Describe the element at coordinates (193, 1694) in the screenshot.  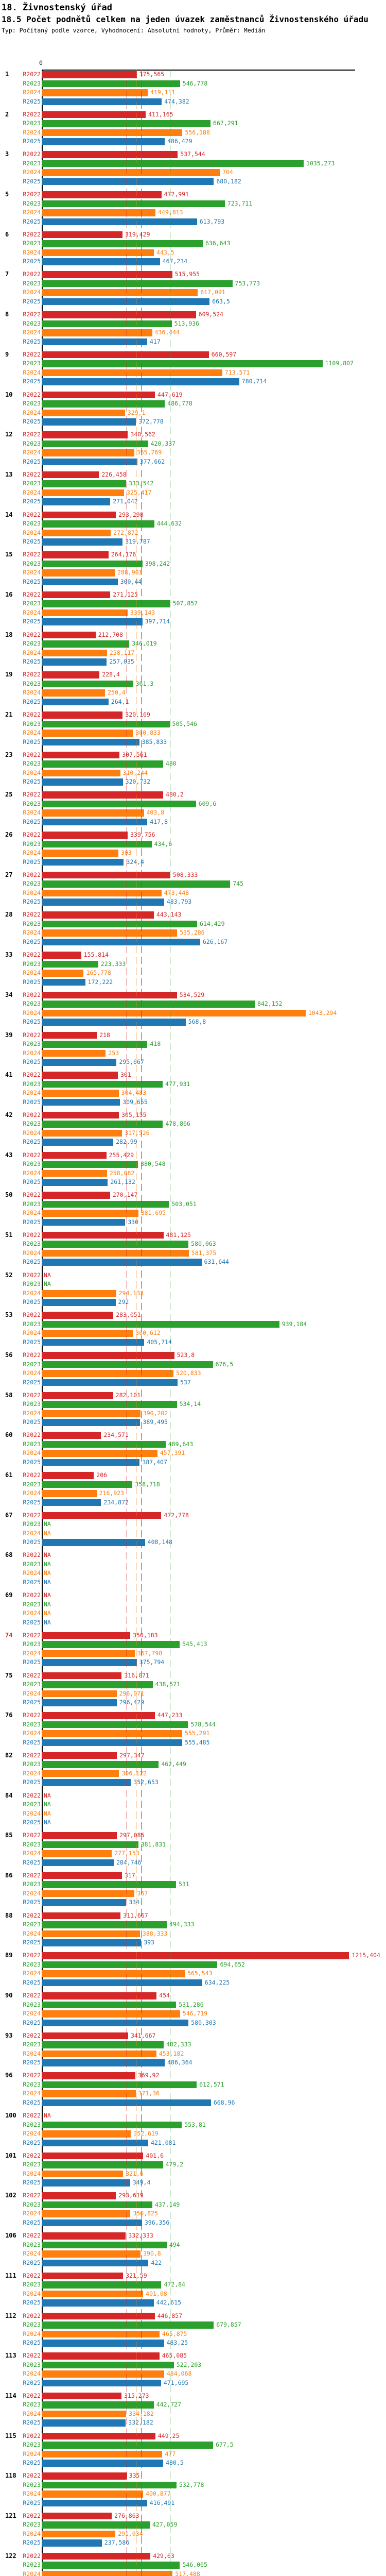
I see `bar-row: R2024 296,071` at that location.